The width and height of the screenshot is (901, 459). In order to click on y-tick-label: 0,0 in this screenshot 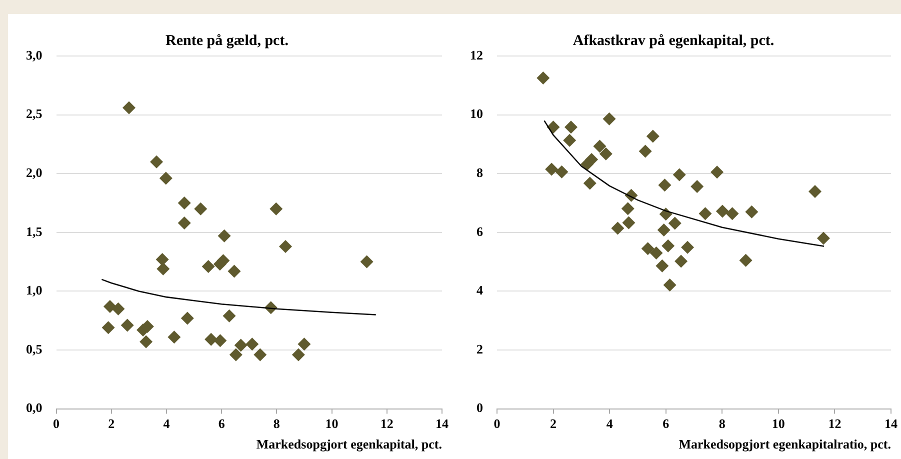, I will do `click(34, 408)`.